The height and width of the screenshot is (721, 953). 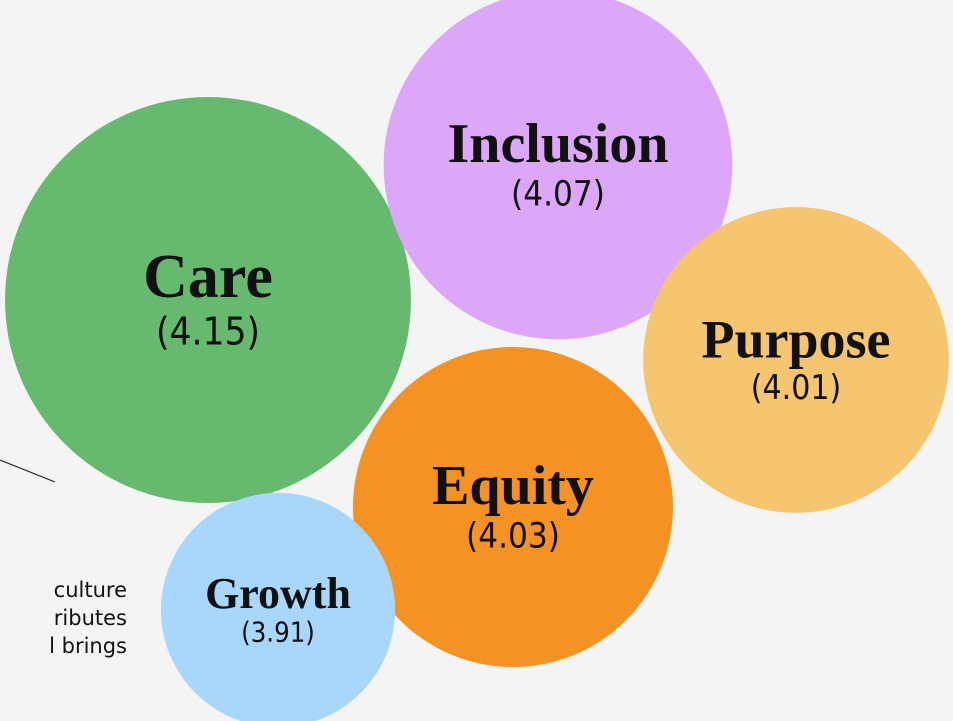 What do you see at coordinates (90, 590) in the screenshot?
I see `annotation: culture` at bounding box center [90, 590].